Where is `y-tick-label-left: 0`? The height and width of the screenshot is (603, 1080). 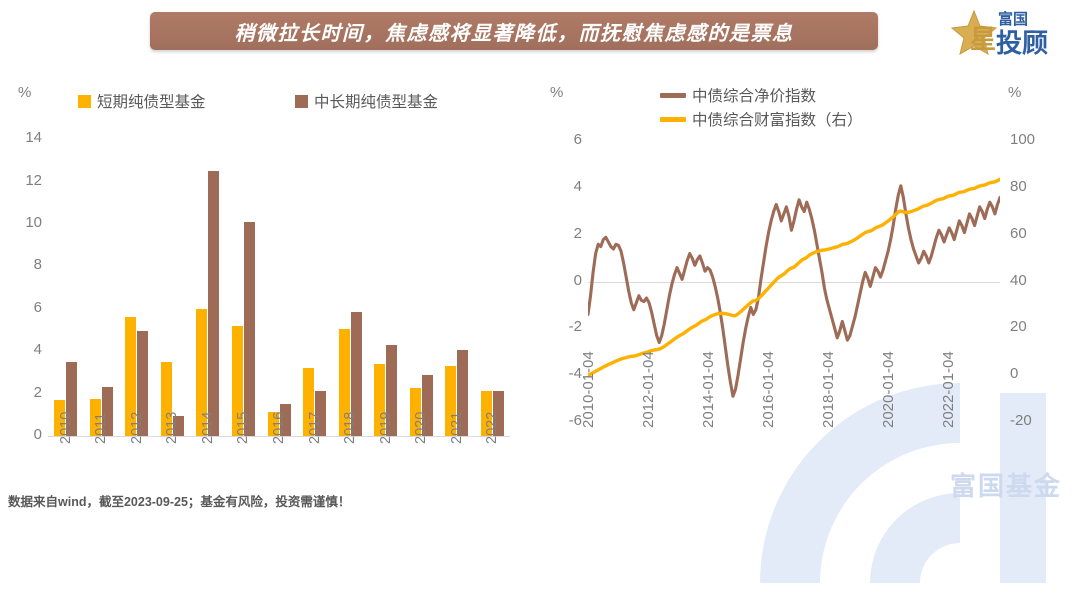
y-tick-label-left: 0 is located at coordinates (577, 280).